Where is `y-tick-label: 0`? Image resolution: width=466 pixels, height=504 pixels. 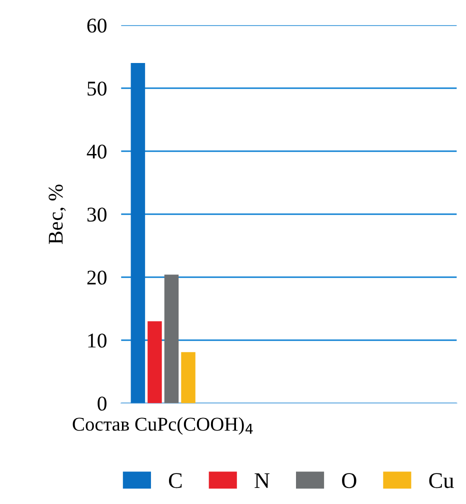 y-tick-label: 0 is located at coordinates (102, 403).